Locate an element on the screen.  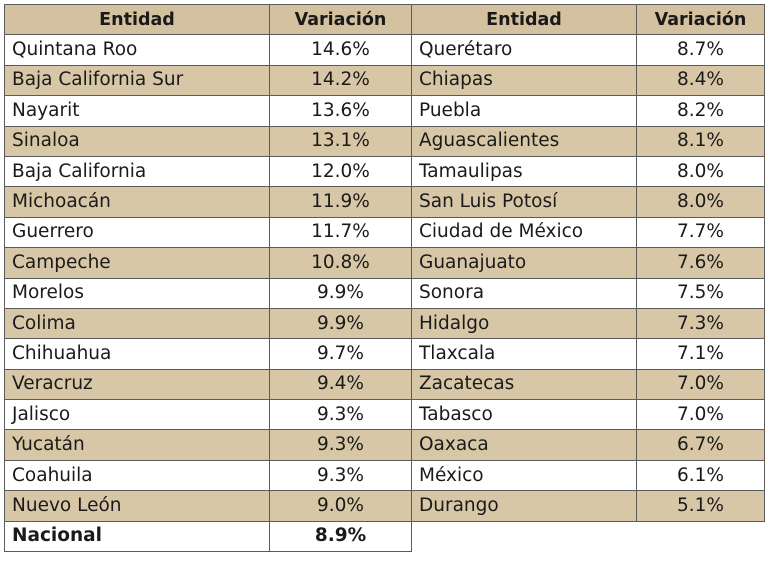
entidad-cell: Coahuila is located at coordinates (137, 475).